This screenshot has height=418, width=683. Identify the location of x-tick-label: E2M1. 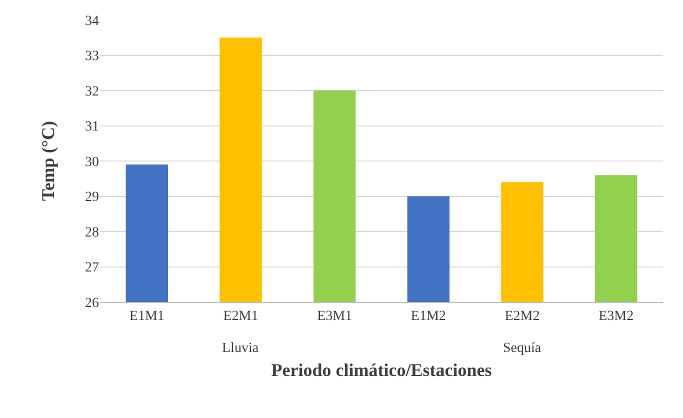
(240, 316).